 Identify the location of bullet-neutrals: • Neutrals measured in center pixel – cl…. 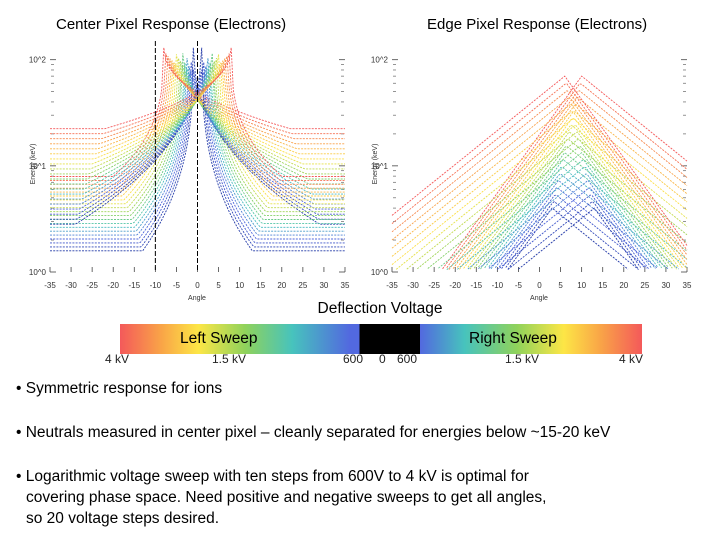
(313, 432).